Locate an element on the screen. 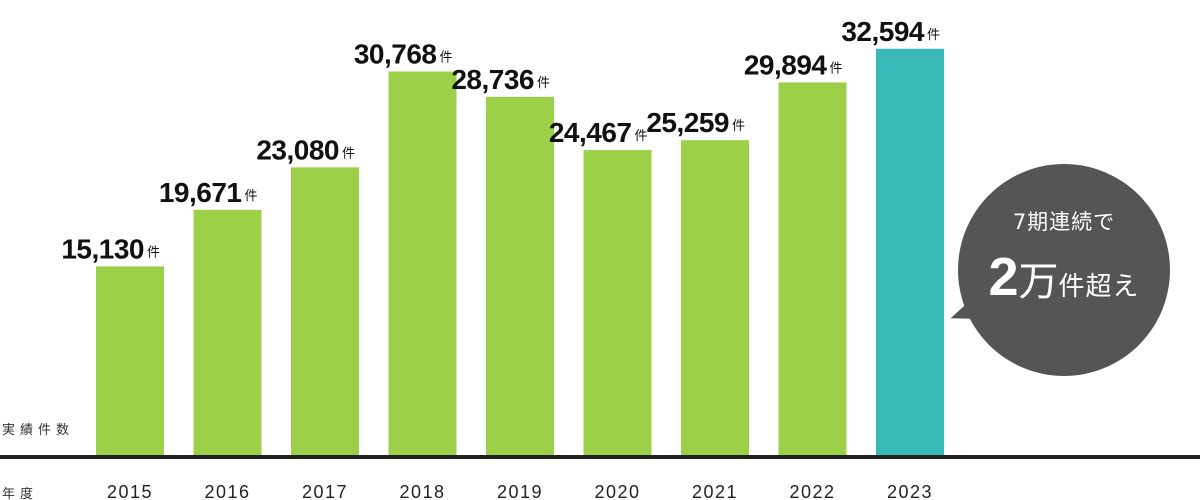  bar-2019 is located at coordinates (520, 275).